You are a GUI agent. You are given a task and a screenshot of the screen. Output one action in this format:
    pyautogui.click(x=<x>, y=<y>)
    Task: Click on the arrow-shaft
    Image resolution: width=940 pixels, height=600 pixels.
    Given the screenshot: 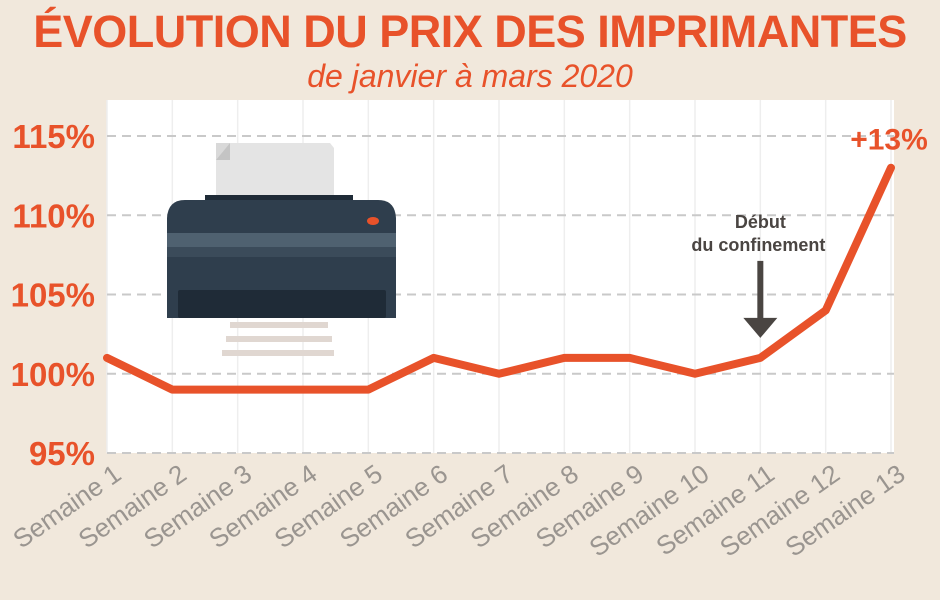 What is the action you would take?
    pyautogui.click(x=760, y=290)
    